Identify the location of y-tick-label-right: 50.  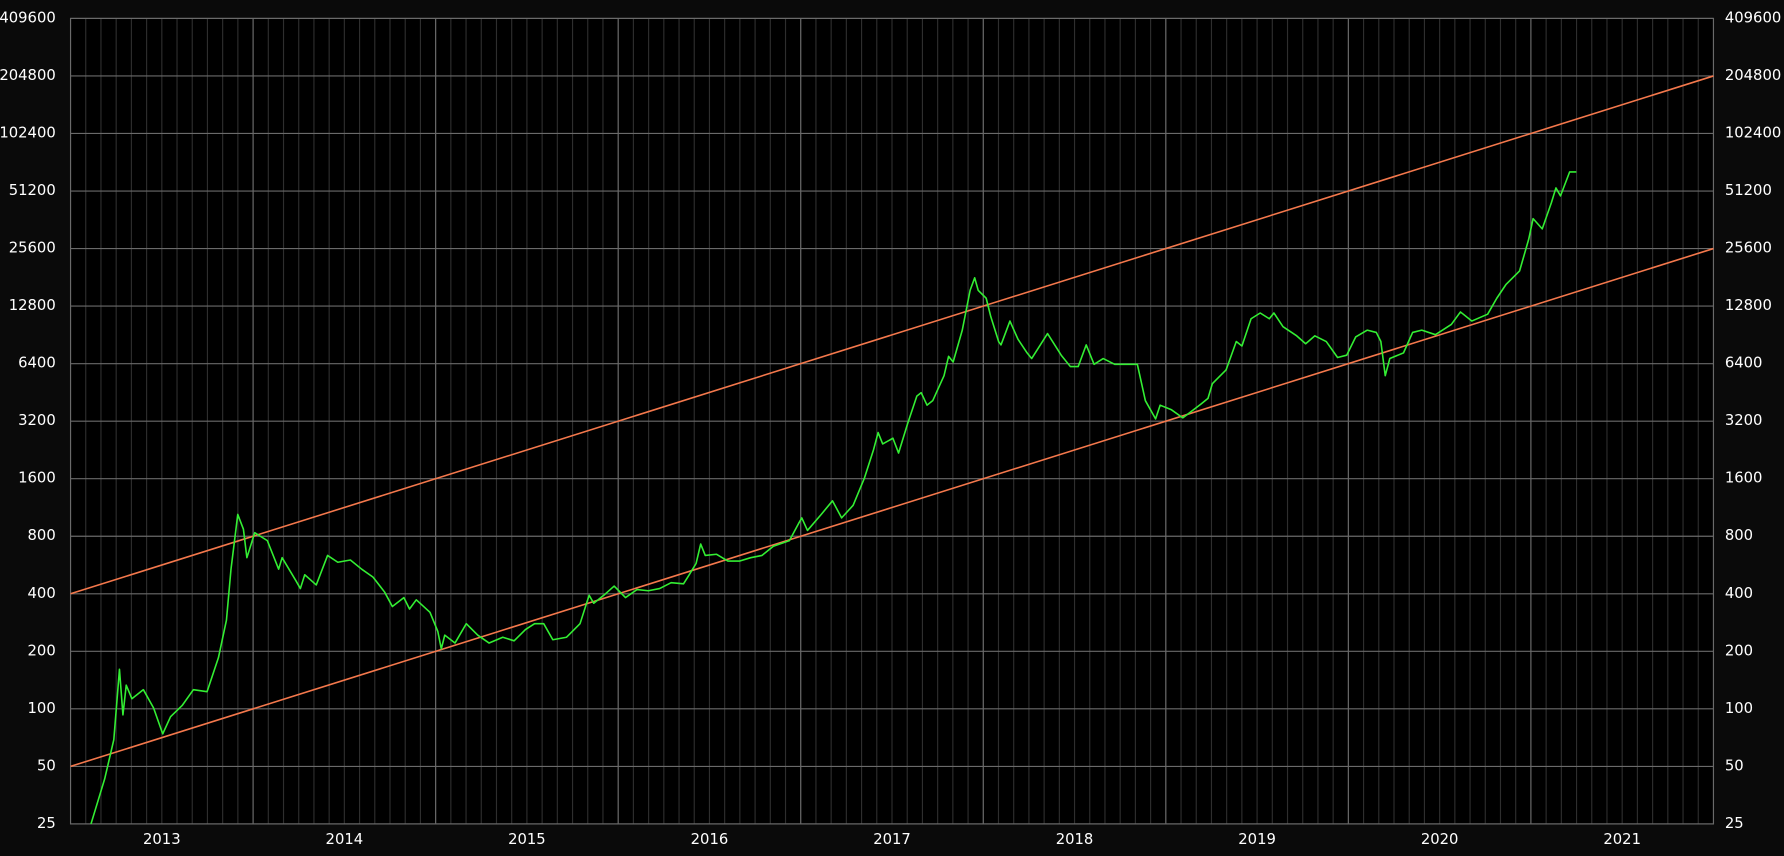
(1734, 765).